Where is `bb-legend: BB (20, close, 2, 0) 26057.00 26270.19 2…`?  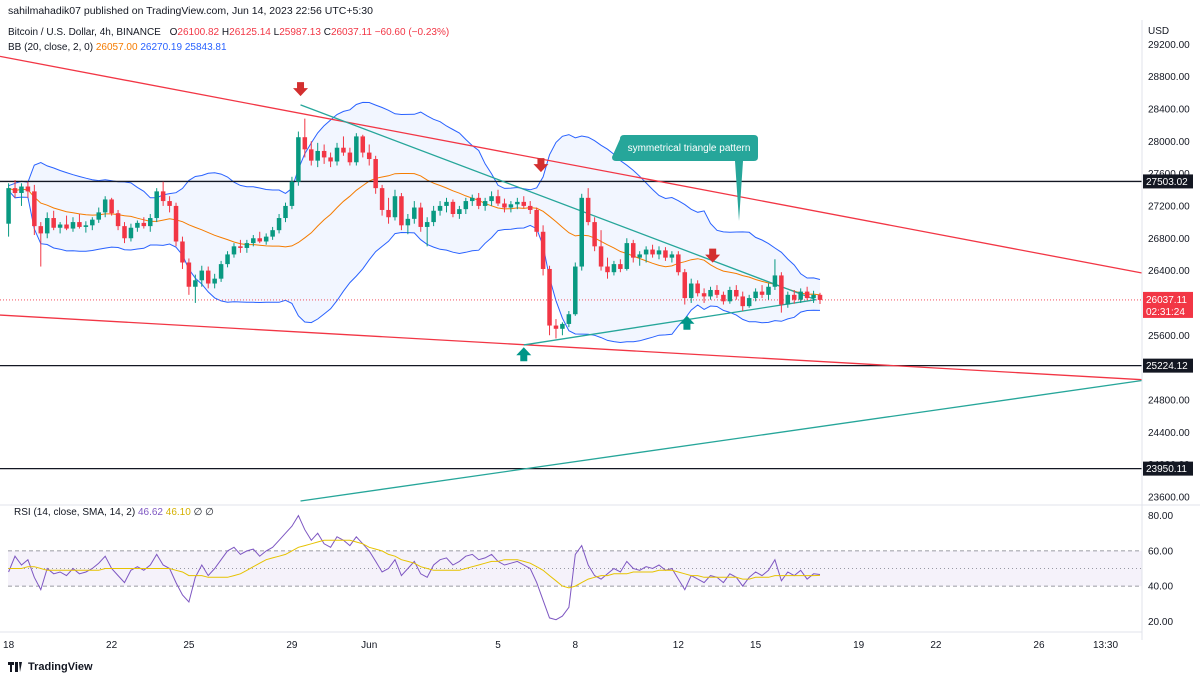 bb-legend: BB (20, close, 2, 0) 26057.00 26270.19 2… is located at coordinates (117, 47).